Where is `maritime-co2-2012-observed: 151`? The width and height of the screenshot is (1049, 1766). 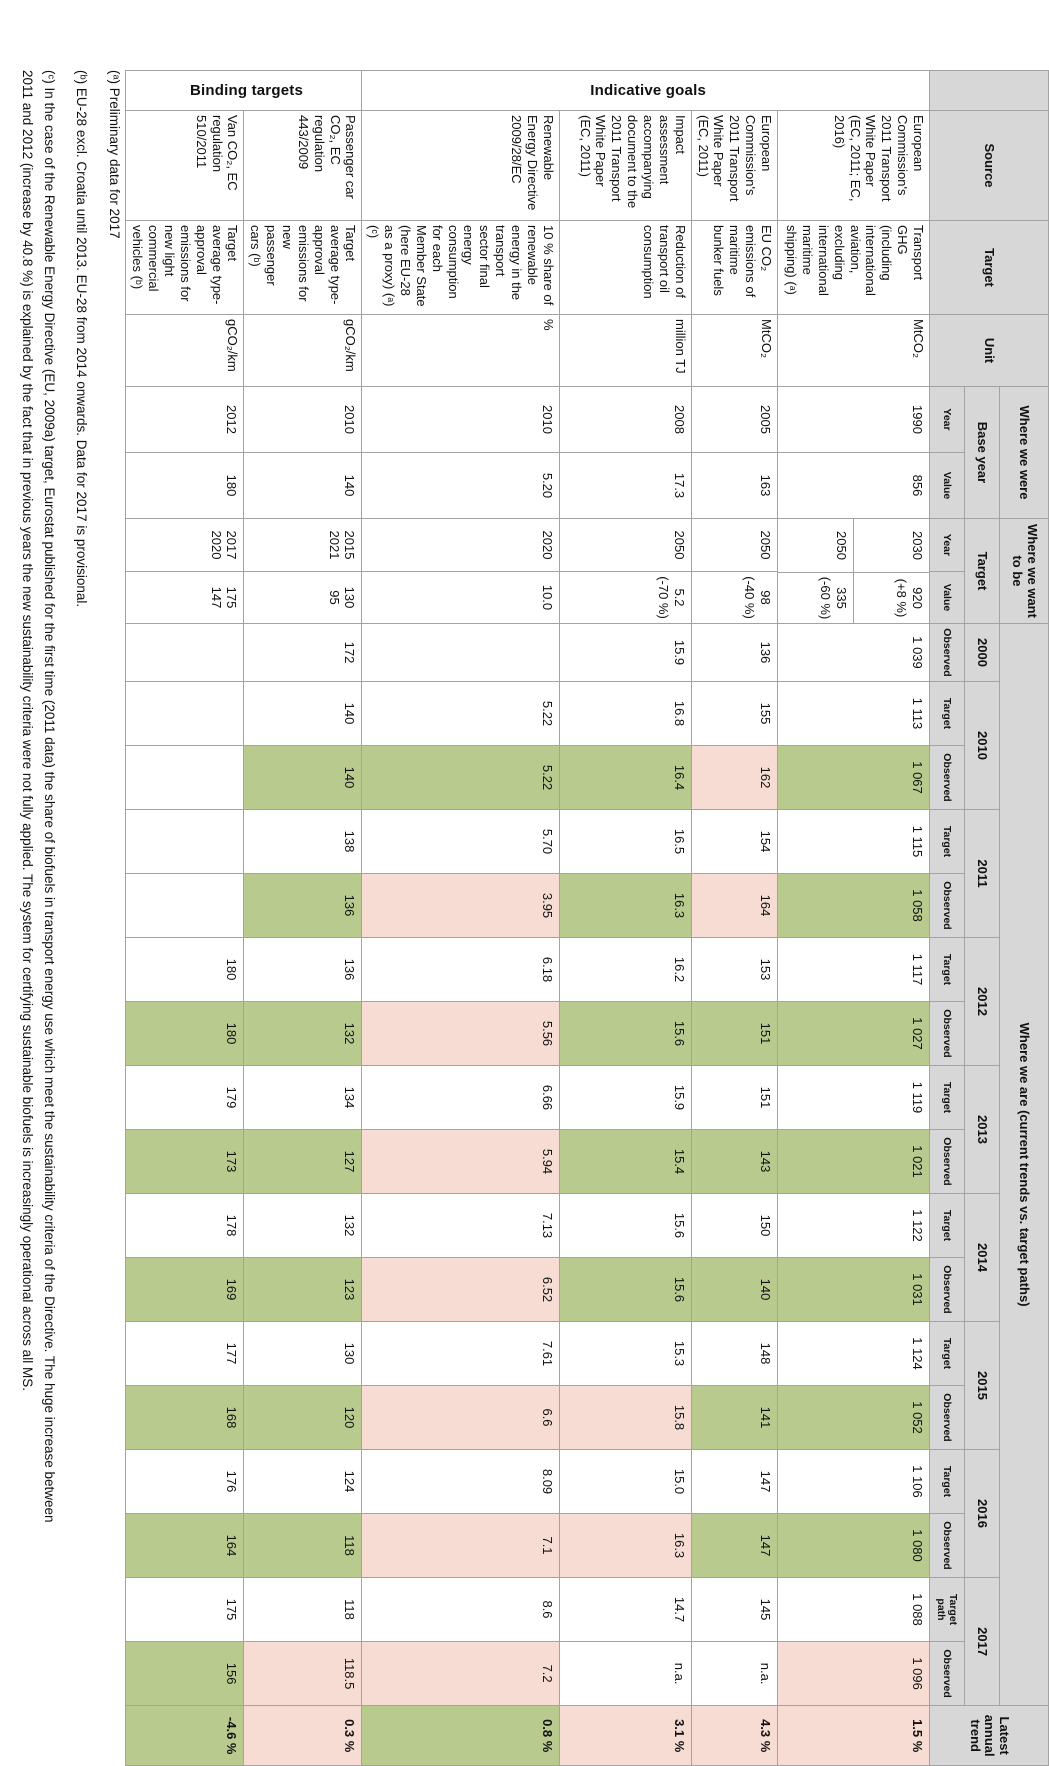 maritime-co2-2012-observed: 151 is located at coordinates (734, 1033).